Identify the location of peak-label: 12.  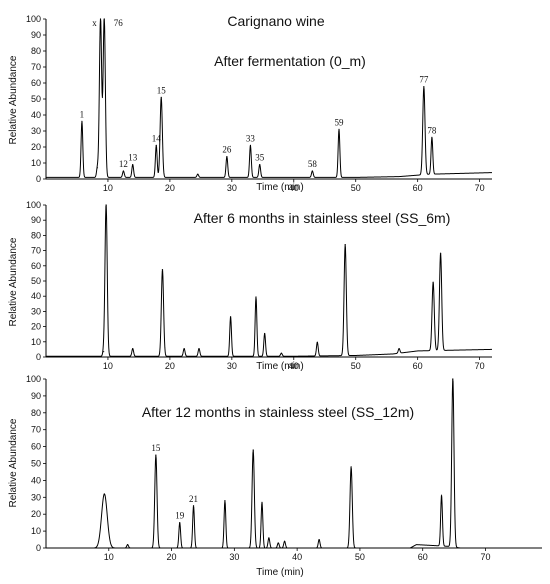
(123, 164).